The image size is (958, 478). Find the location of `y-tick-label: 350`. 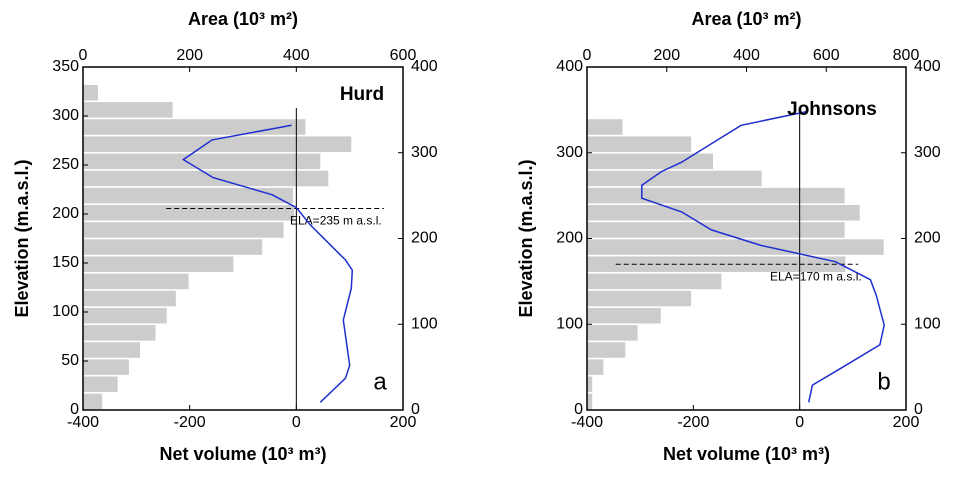

y-tick-label: 350 is located at coordinates (65, 66).